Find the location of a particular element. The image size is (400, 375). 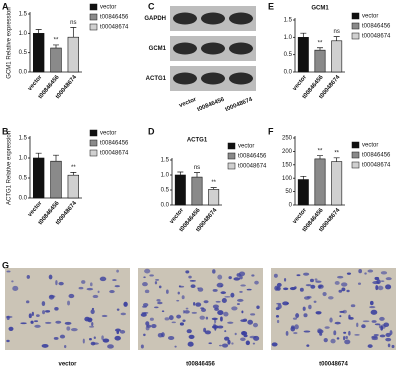

y-tick-label: 0.0 is located at coordinates (23, 199).